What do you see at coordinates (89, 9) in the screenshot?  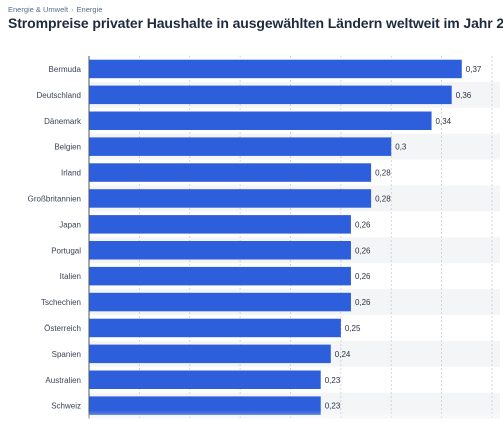 I see `breadcrumb-item-energie: Energie` at bounding box center [89, 9].